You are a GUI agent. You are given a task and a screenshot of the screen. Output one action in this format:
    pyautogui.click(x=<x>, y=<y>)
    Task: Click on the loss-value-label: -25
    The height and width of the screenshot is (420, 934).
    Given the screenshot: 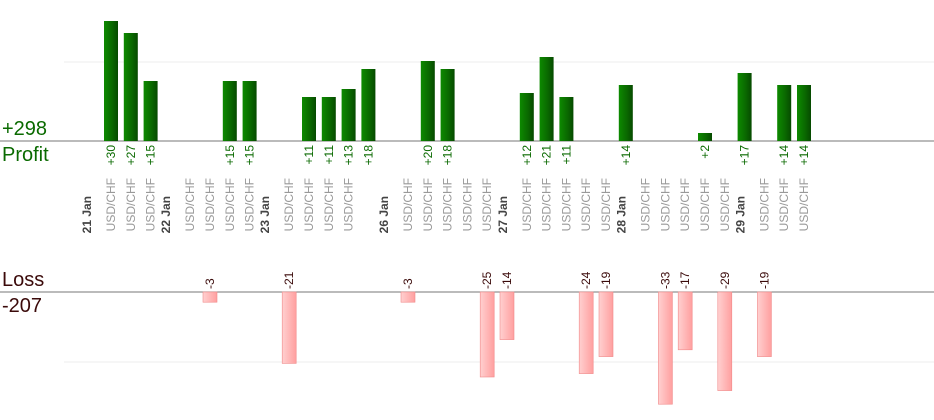 What is the action you would take?
    pyautogui.click(x=487, y=280)
    